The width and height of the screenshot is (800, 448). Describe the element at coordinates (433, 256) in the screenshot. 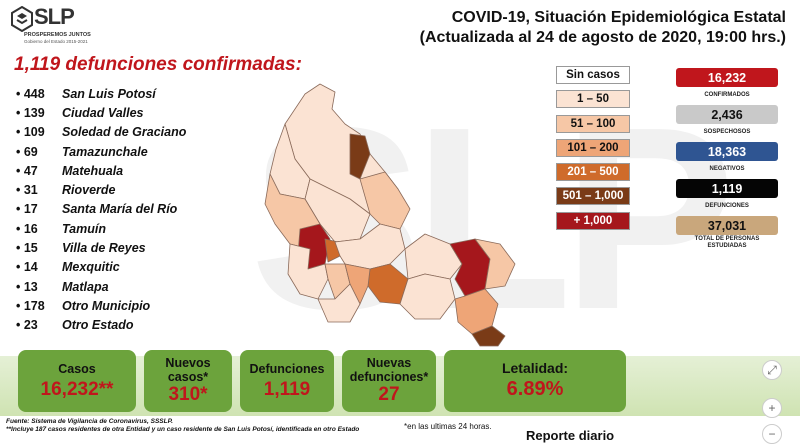

I see `map-region-huasteca-north` at that location.